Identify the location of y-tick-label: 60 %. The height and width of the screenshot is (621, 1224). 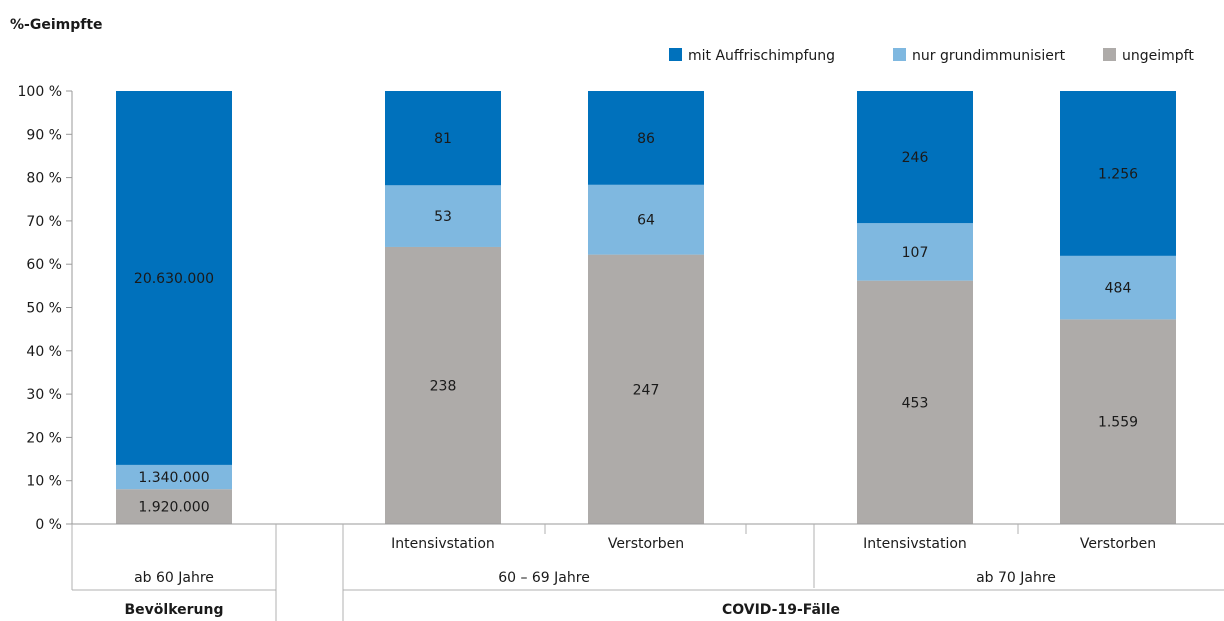
(44, 265).